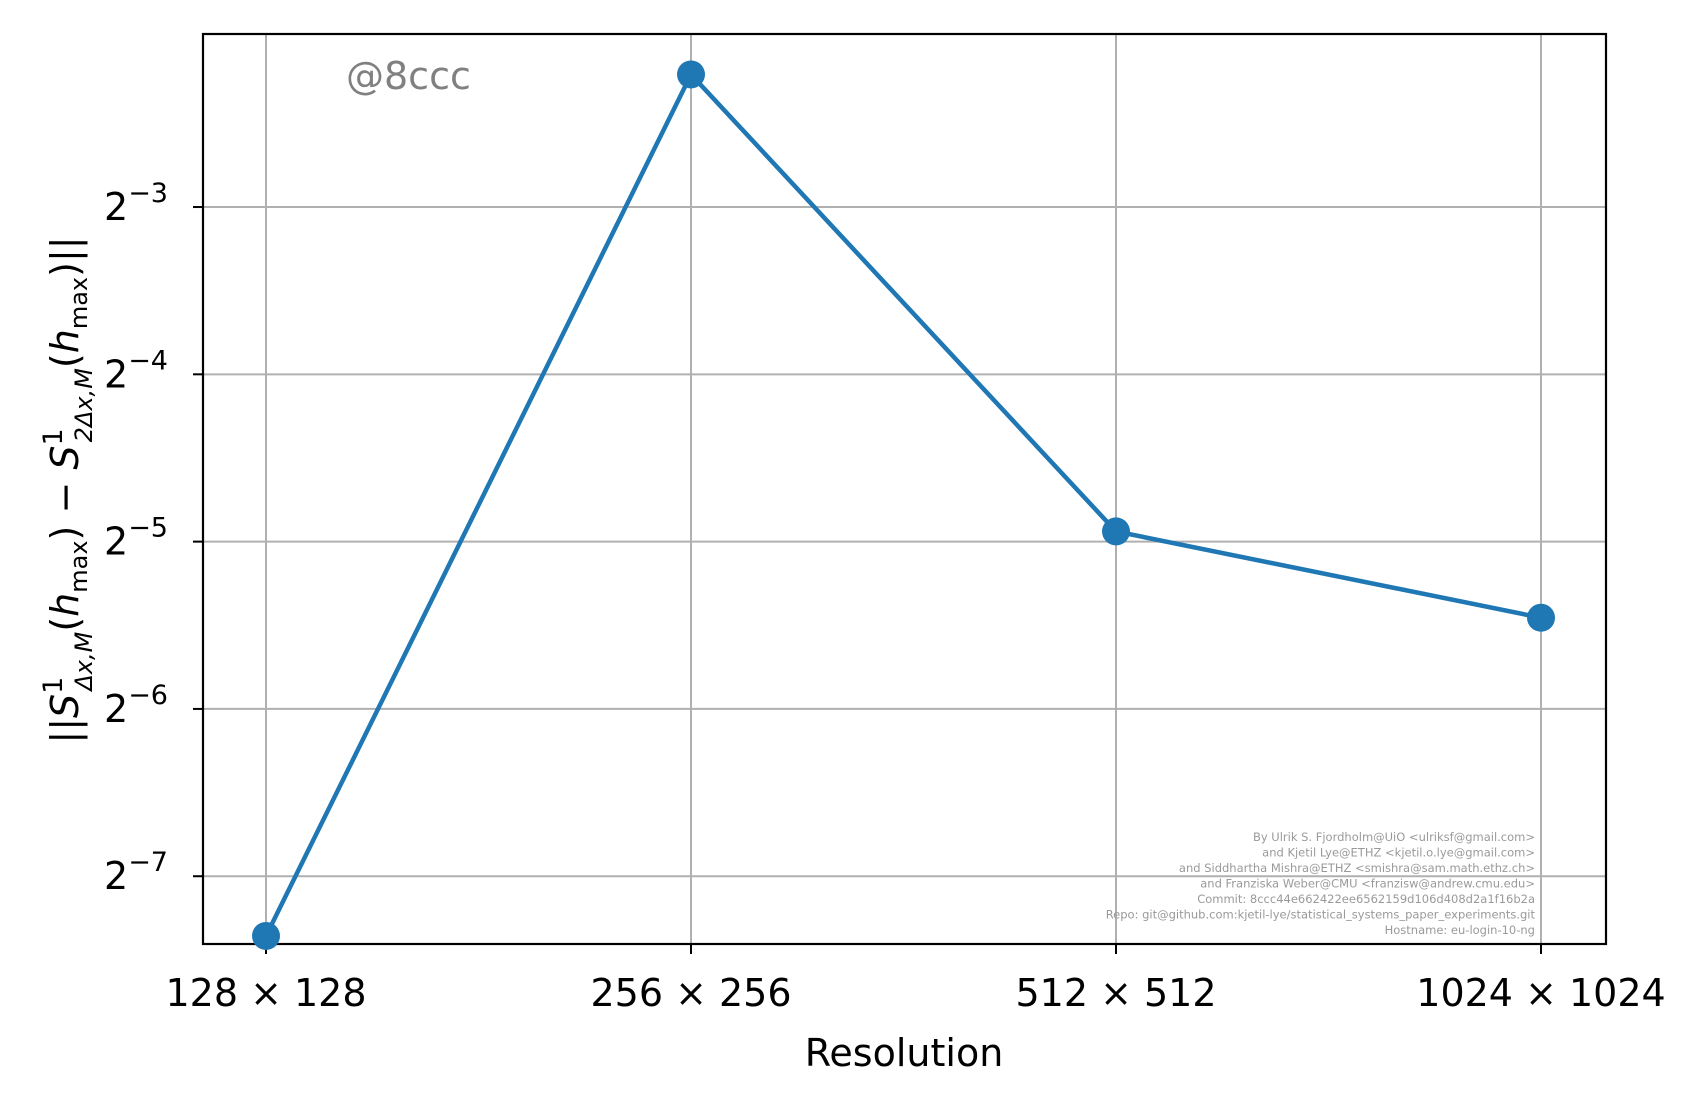 The width and height of the screenshot is (1694, 1099). I want to click on x-axis-label: Resolution, so click(904, 1053).